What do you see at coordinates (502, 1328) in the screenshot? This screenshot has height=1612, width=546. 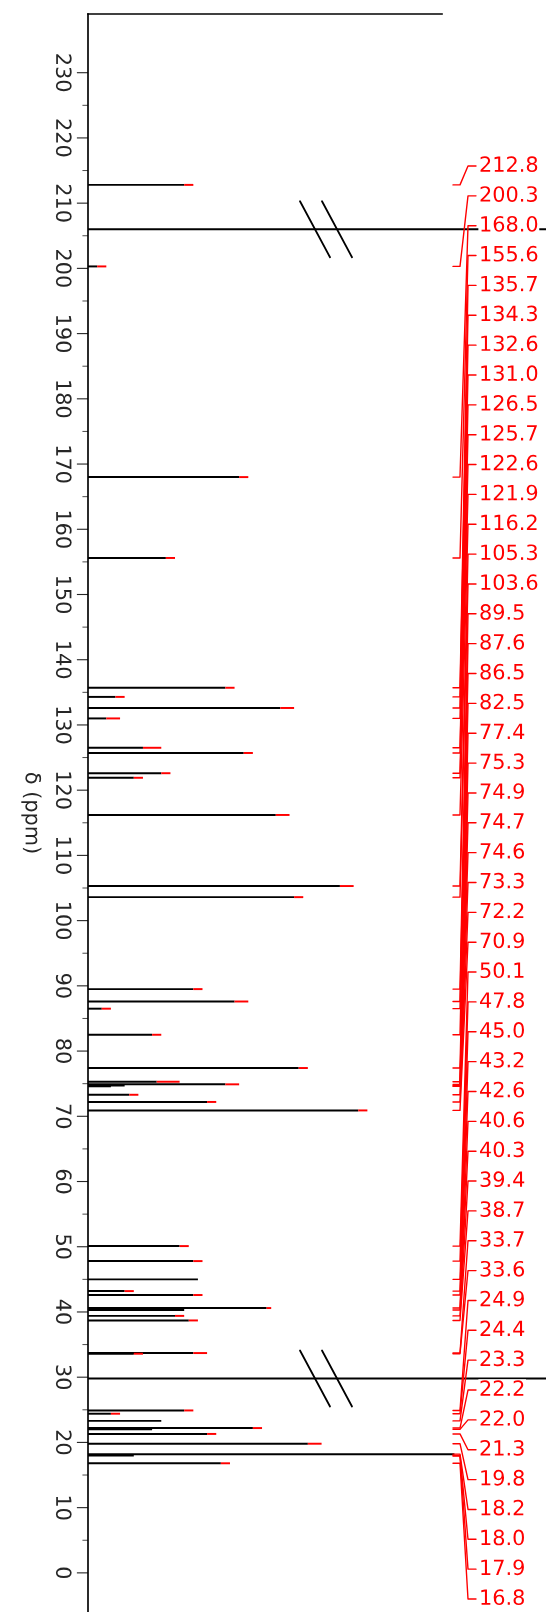 I see `annotation: 24.4` at bounding box center [502, 1328].